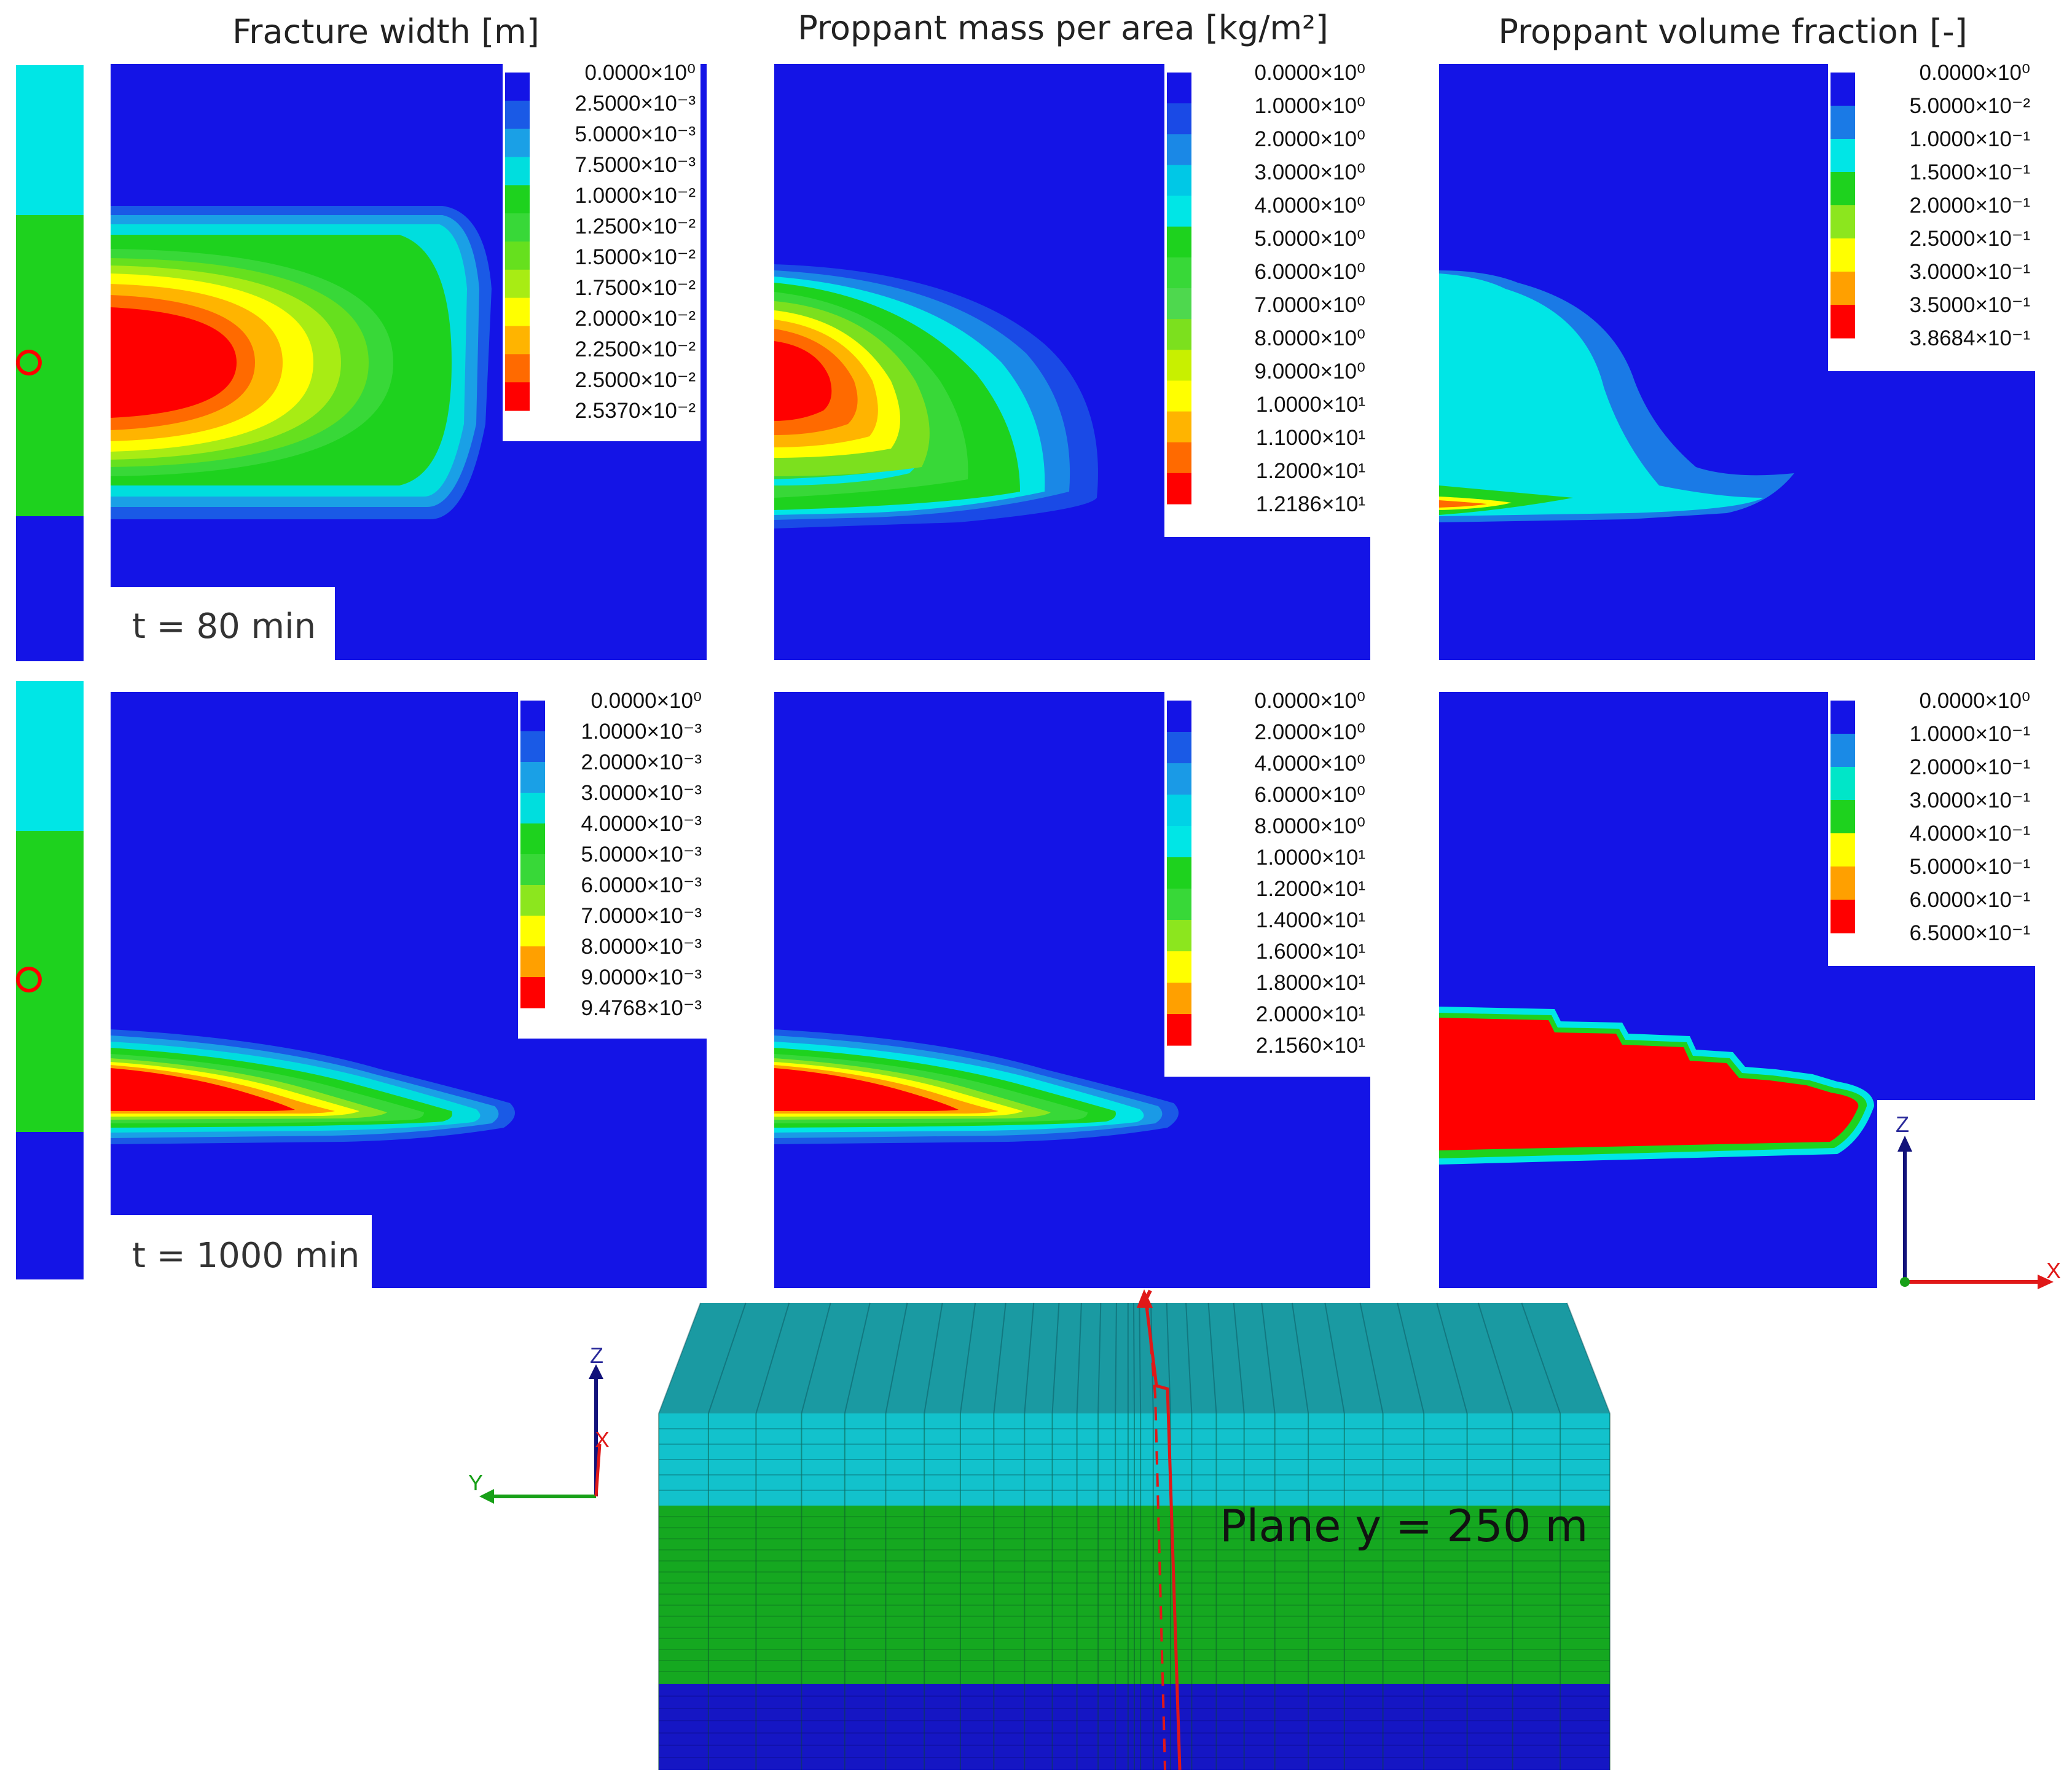  What do you see at coordinates (641, 885) in the screenshot?
I see `legend-label: 6.0000×10⁻³` at bounding box center [641, 885].